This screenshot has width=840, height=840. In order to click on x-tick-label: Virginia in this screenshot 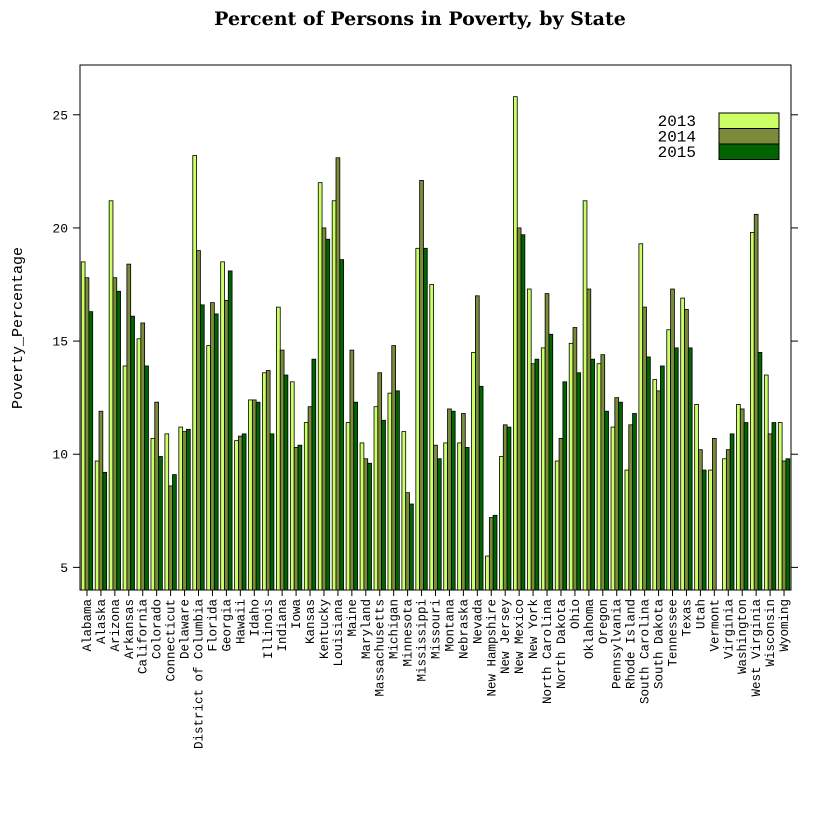, I will do `click(729, 629)`.